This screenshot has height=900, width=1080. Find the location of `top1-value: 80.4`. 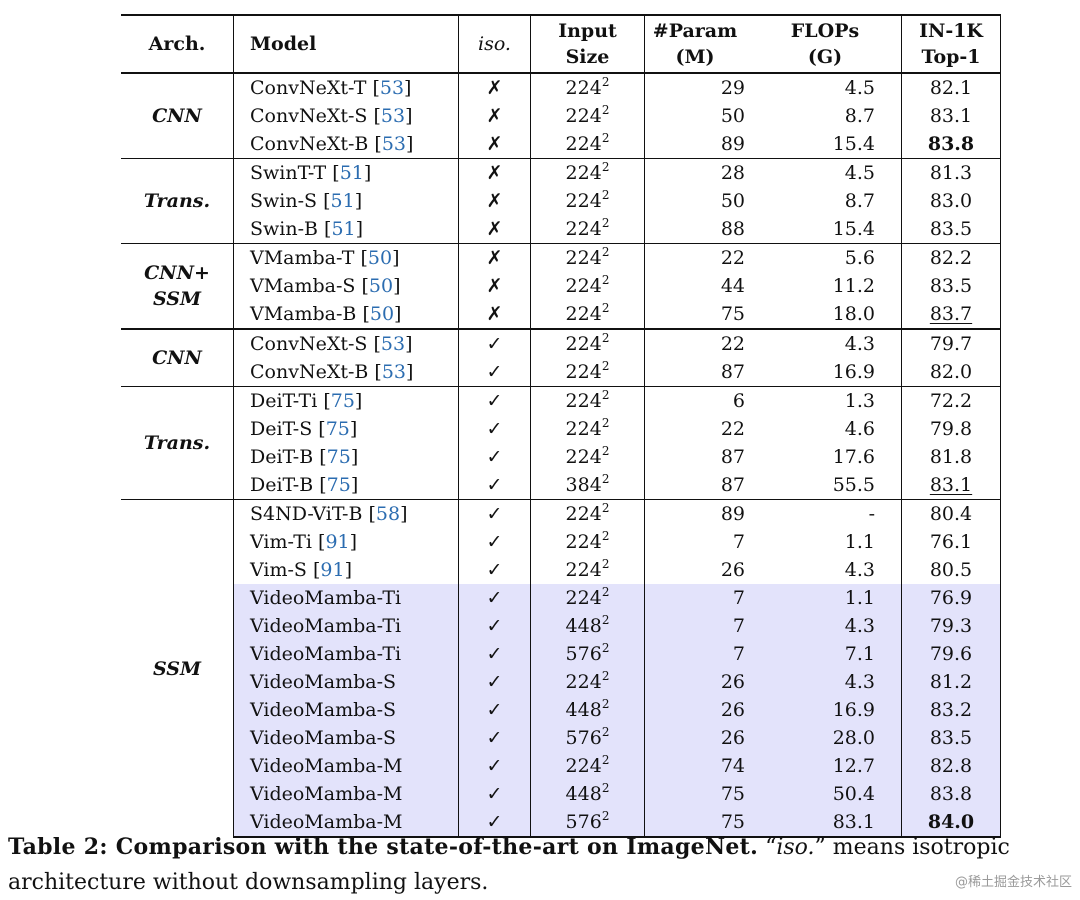

top1-value: 80.4 is located at coordinates (951, 514).